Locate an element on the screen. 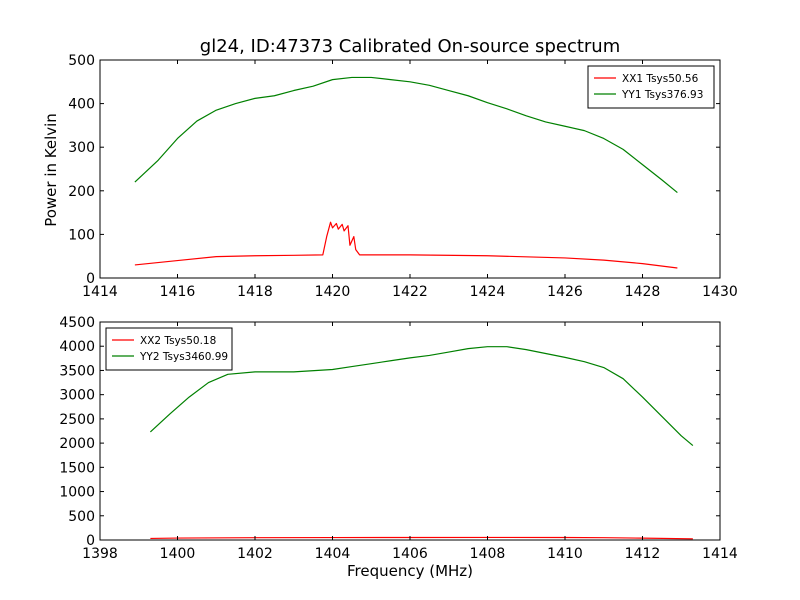  top-legend-label-1: XX1 Tsys50.56 is located at coordinates (660, 79).